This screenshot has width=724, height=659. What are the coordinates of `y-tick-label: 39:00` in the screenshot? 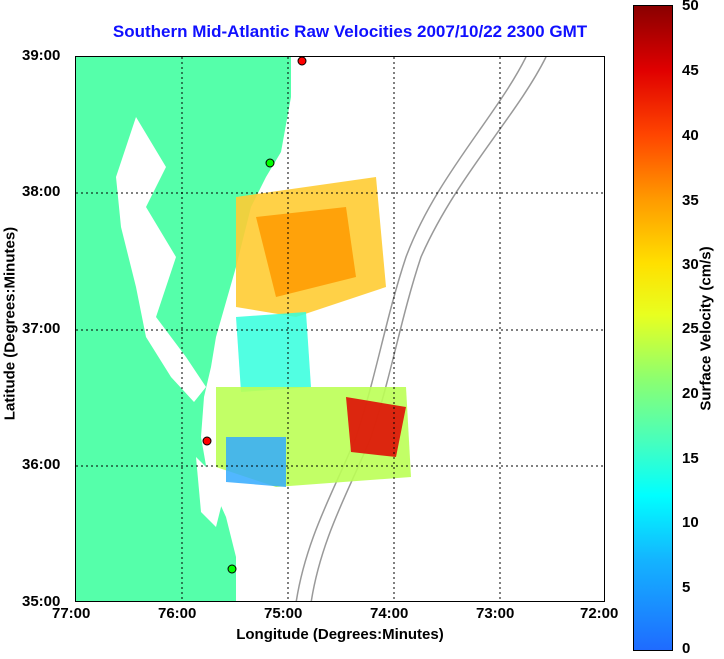 It's located at (41, 55).